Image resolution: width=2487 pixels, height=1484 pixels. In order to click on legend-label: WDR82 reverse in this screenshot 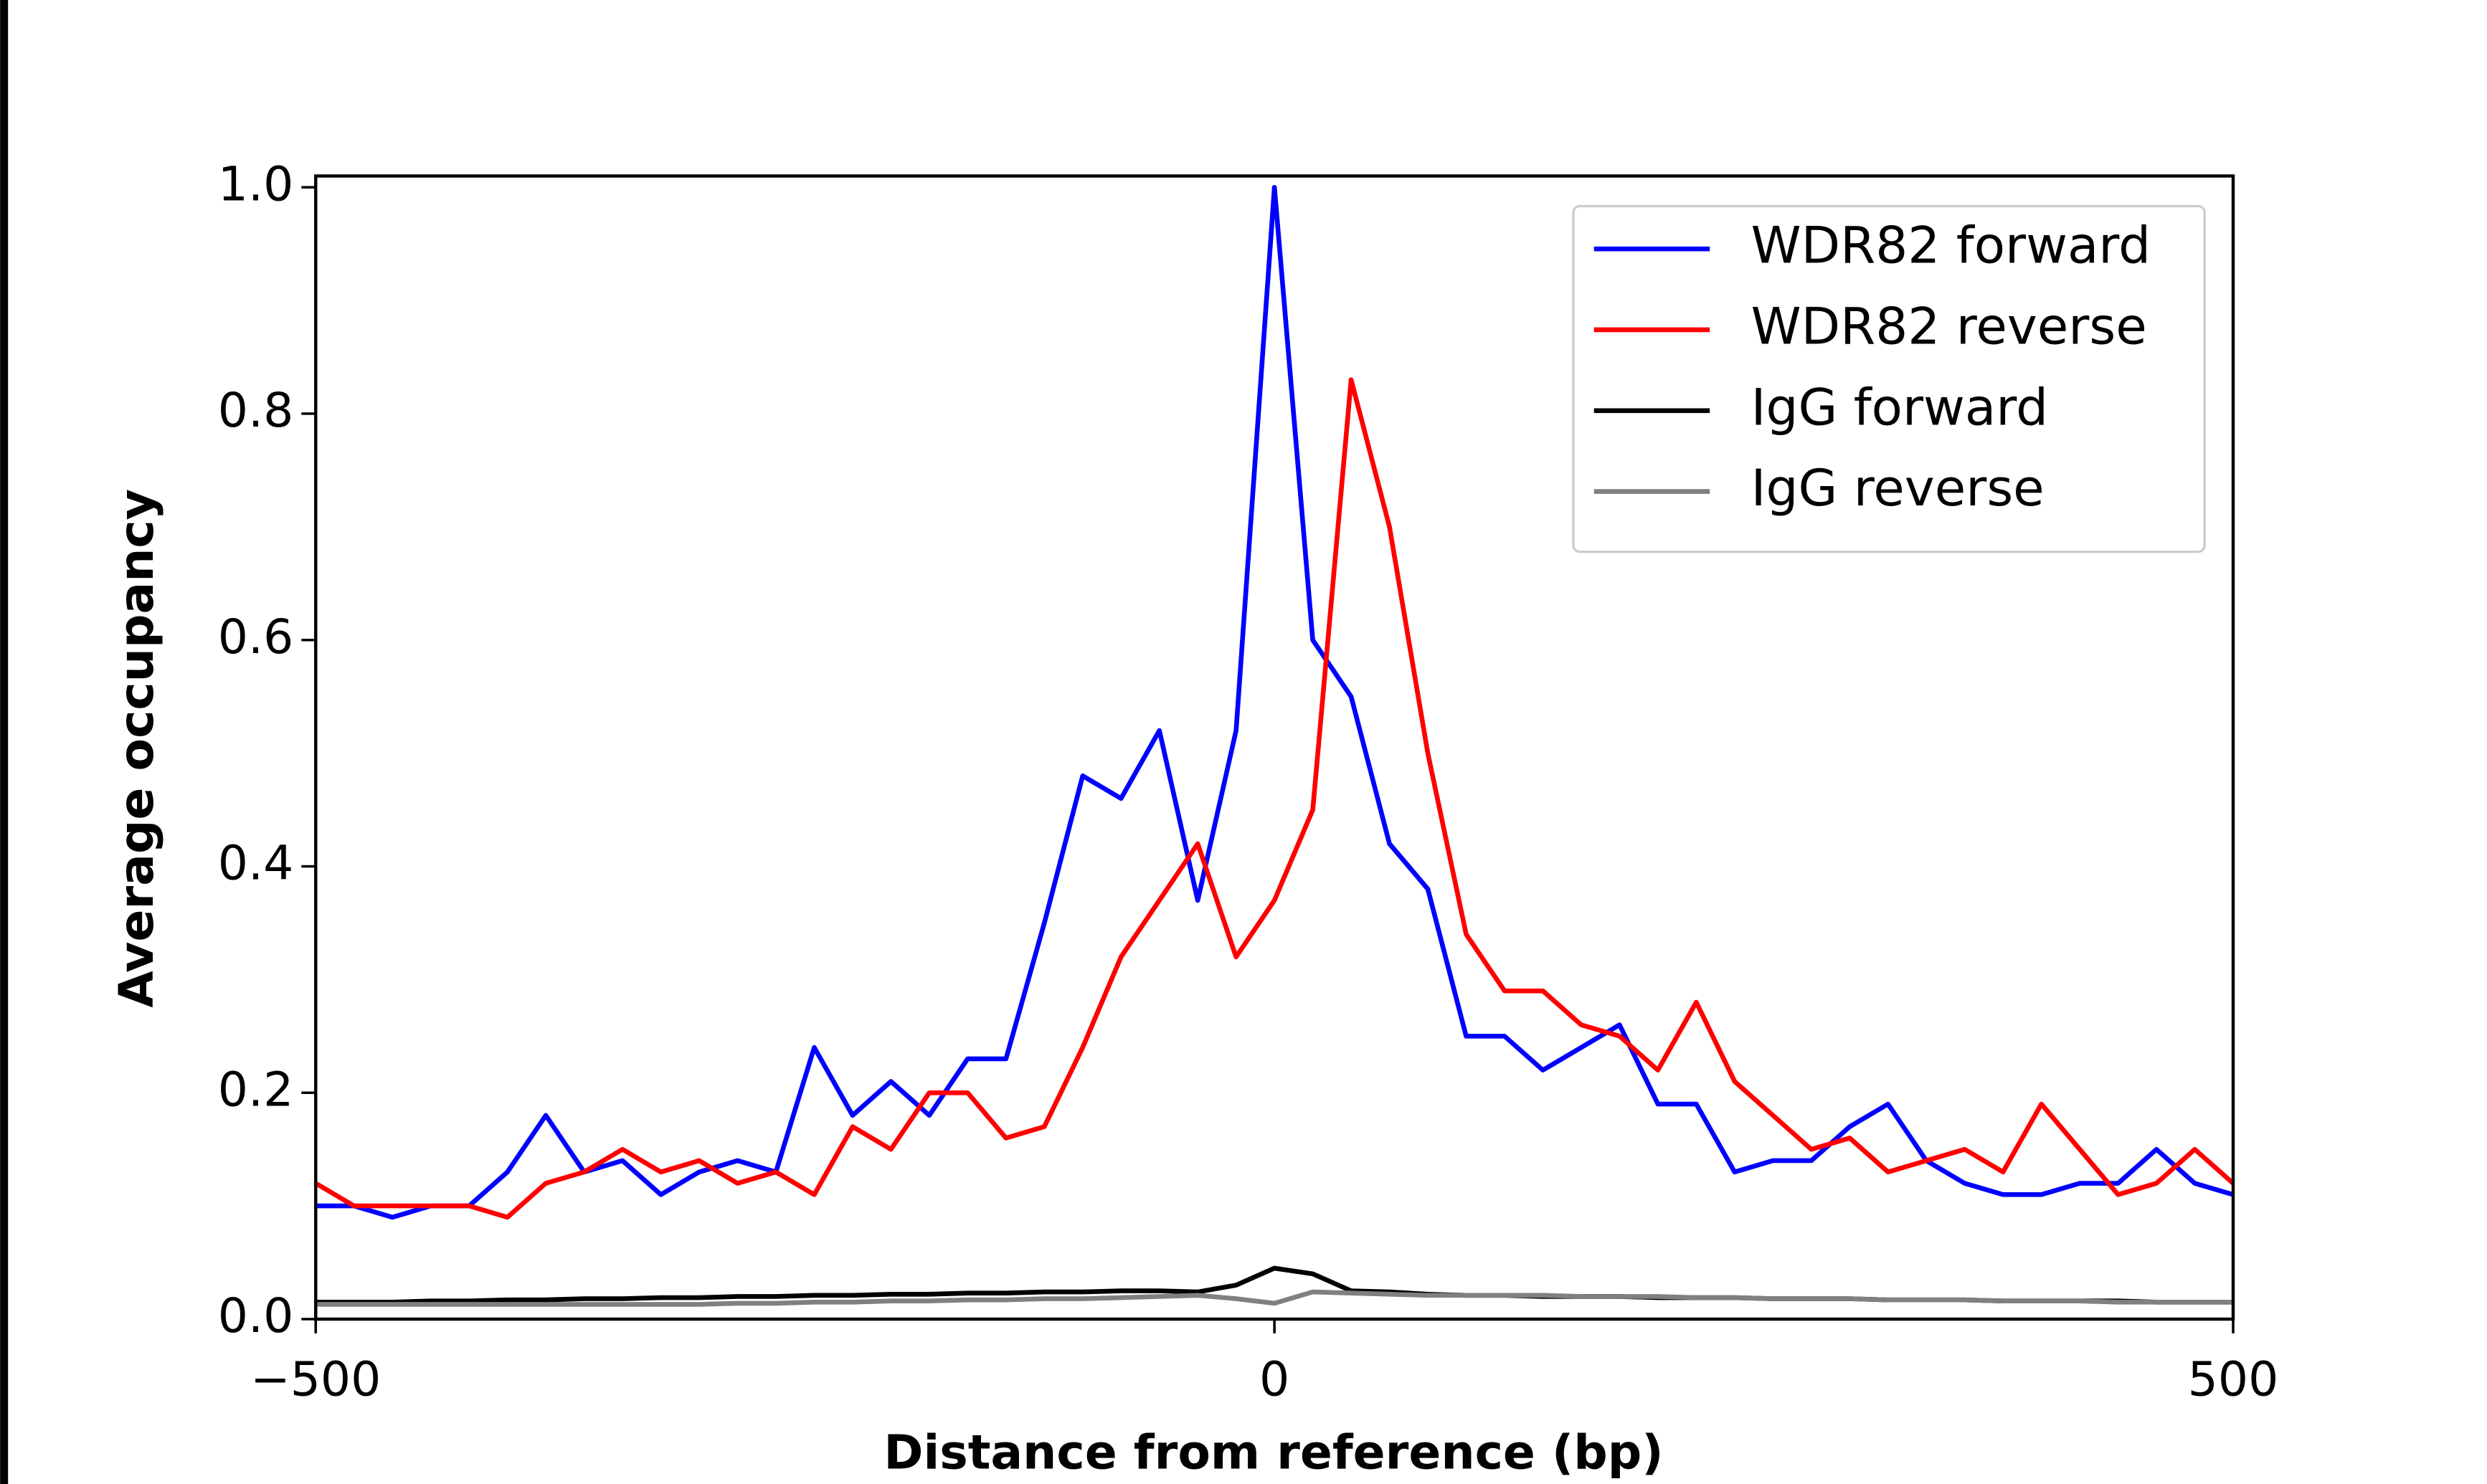, I will do `click(1949, 327)`.